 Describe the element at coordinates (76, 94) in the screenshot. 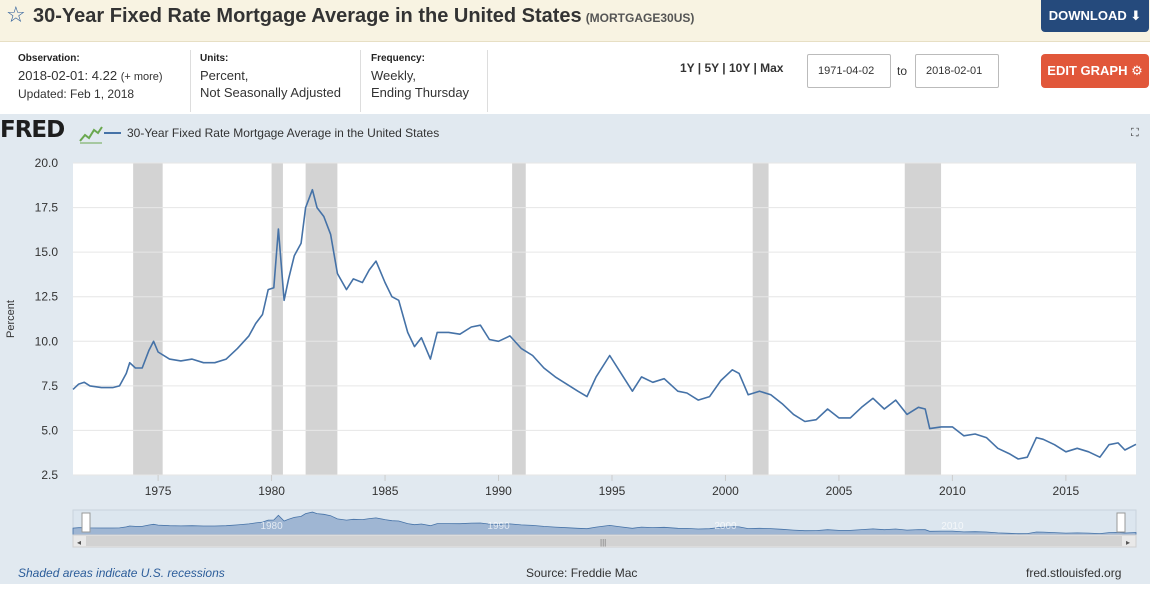

I see `updated-date: Updated: Feb 1, 2018` at that location.